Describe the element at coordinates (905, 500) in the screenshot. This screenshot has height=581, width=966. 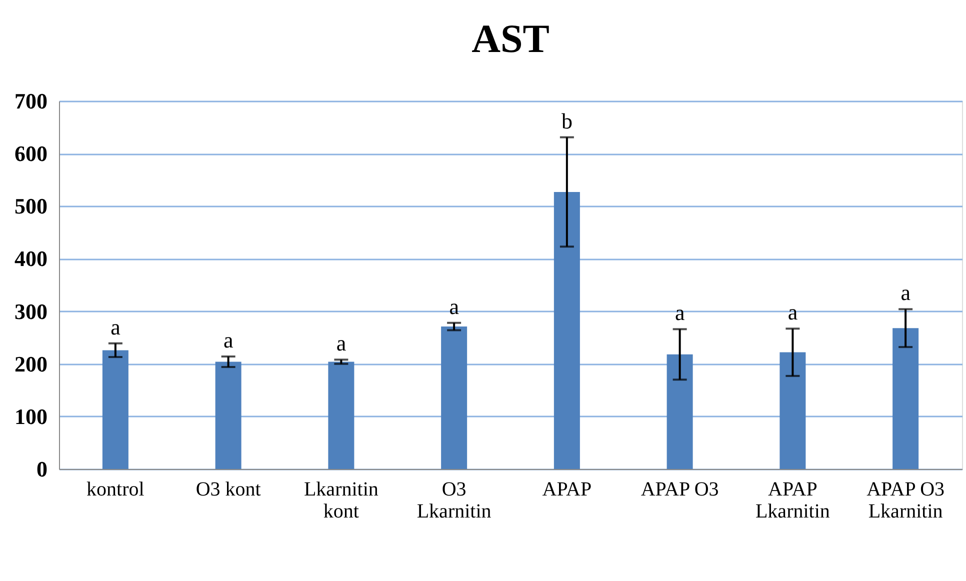
I see `x-tick-label: APAP O3 Lkarnitin` at that location.